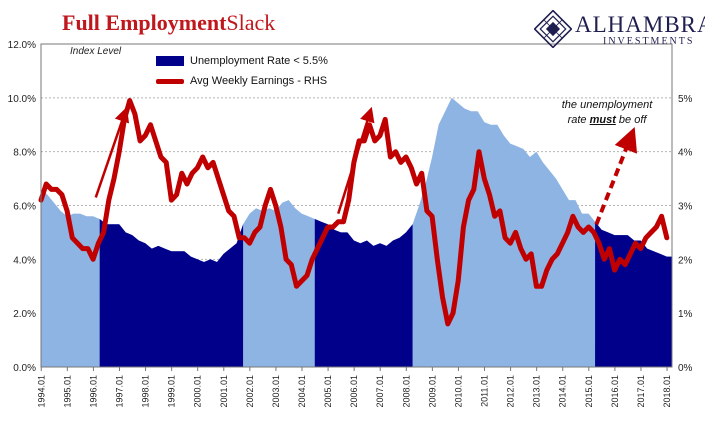  Describe the element at coordinates (224, 391) in the screenshot. I see `x-tick-label: 2001.01` at that location.